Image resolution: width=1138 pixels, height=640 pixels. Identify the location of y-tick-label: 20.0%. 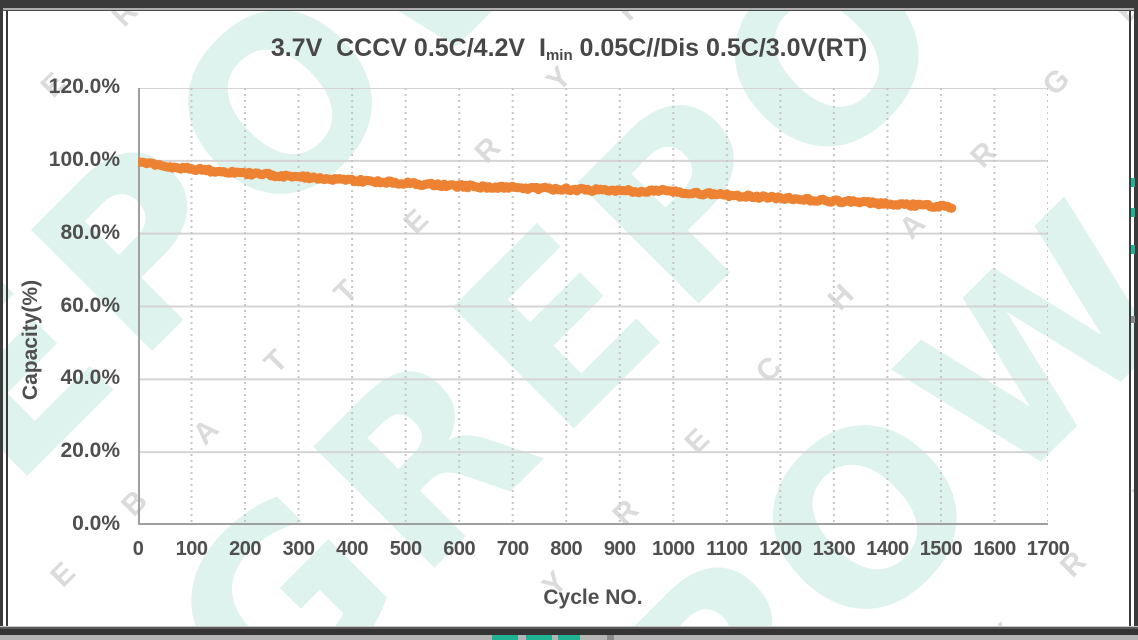
(90, 451).